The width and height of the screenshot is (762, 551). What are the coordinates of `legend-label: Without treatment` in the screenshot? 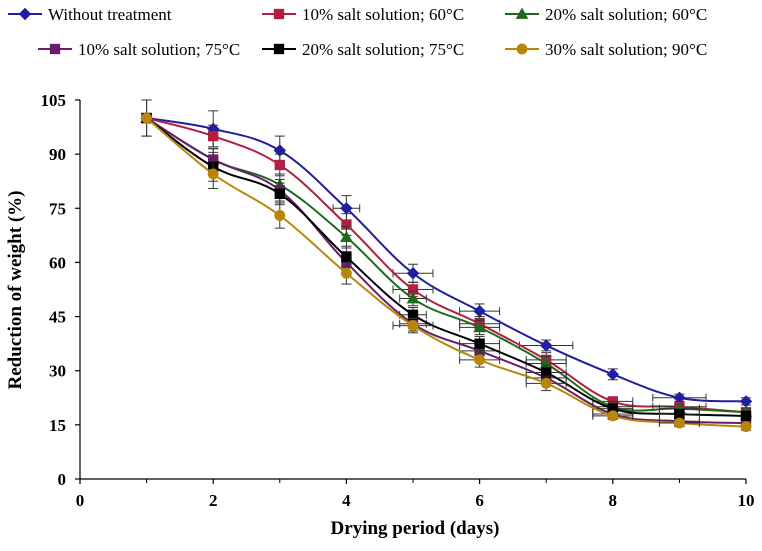 It's located at (110, 14).